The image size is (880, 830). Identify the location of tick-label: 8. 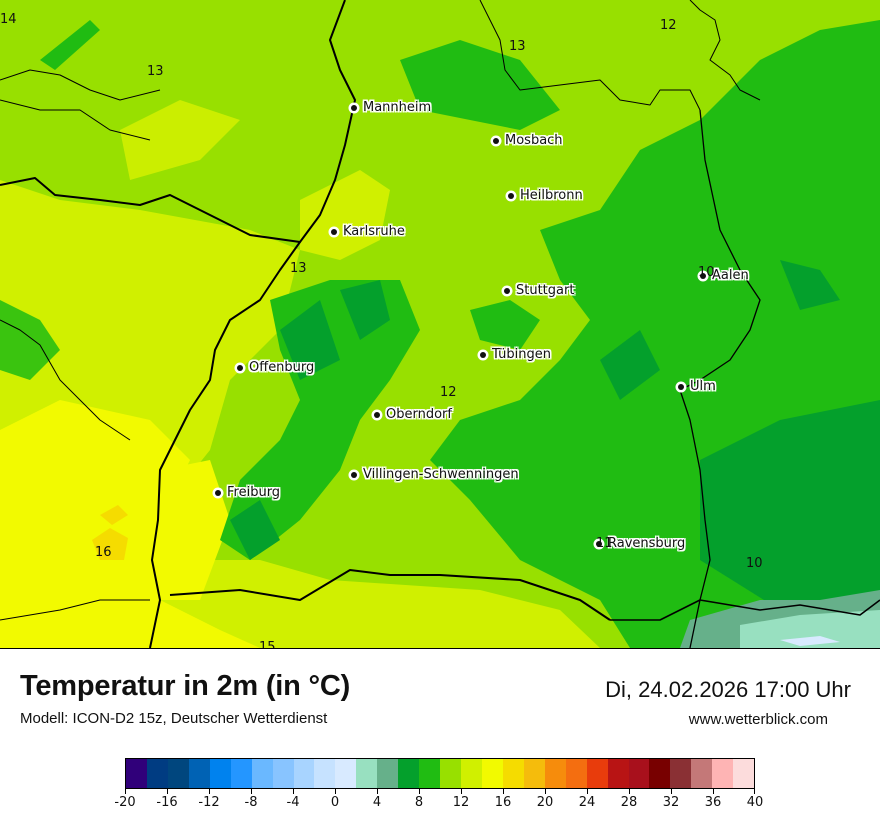
(419, 802).